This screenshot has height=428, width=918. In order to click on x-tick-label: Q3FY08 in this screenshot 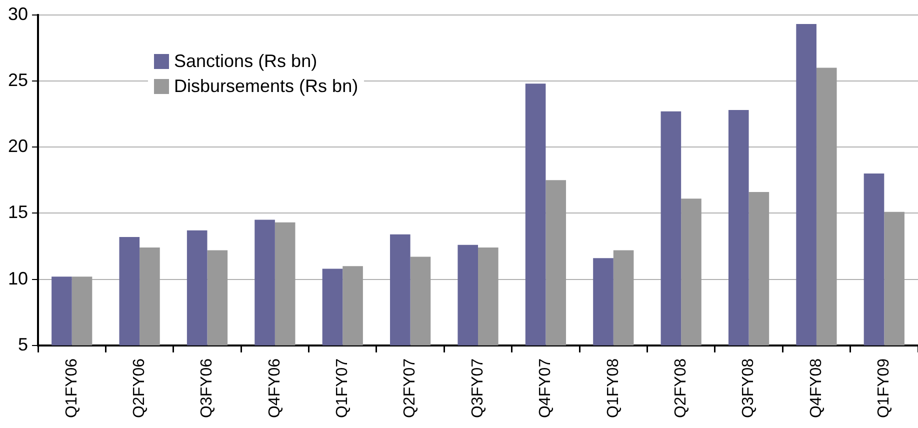, I will do `click(749, 388)`.